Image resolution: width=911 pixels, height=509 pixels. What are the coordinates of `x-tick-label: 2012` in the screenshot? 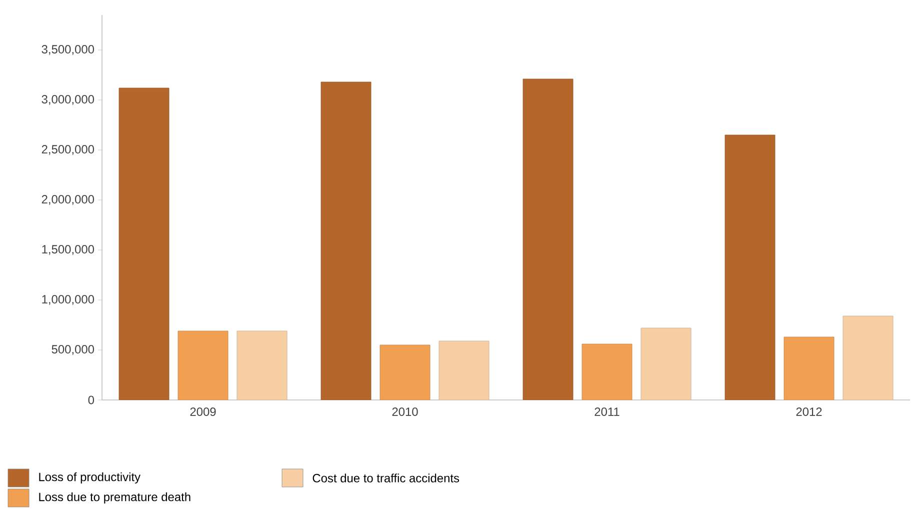 It's located at (809, 412).